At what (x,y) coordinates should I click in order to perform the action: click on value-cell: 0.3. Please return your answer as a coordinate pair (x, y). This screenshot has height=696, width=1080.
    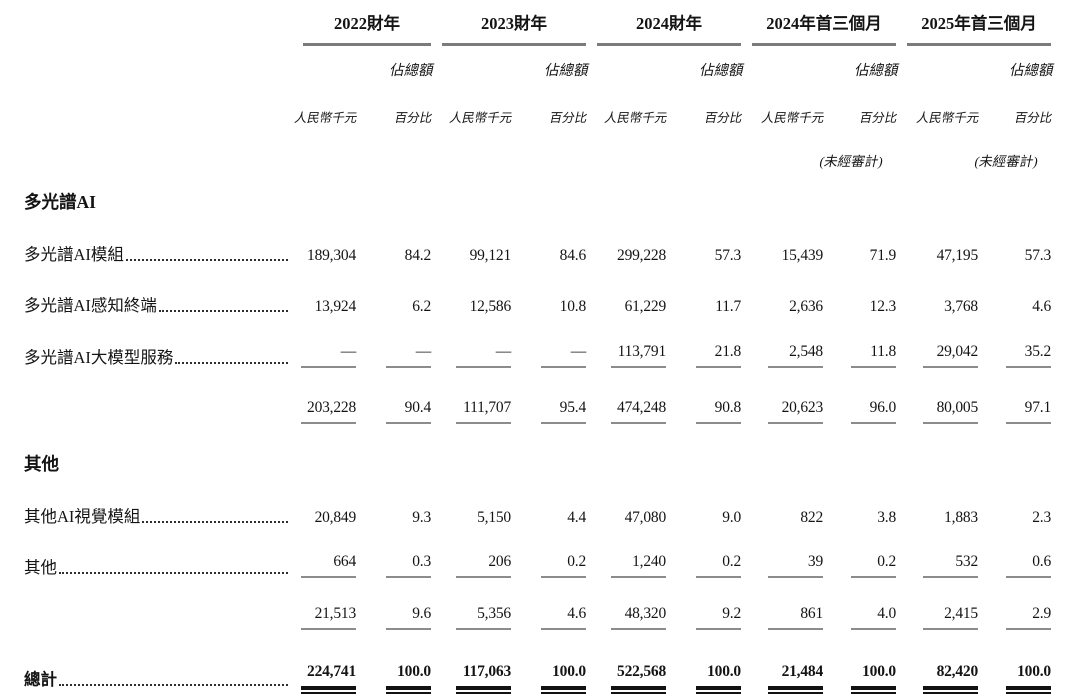
    Looking at the image, I should click on (393, 558).